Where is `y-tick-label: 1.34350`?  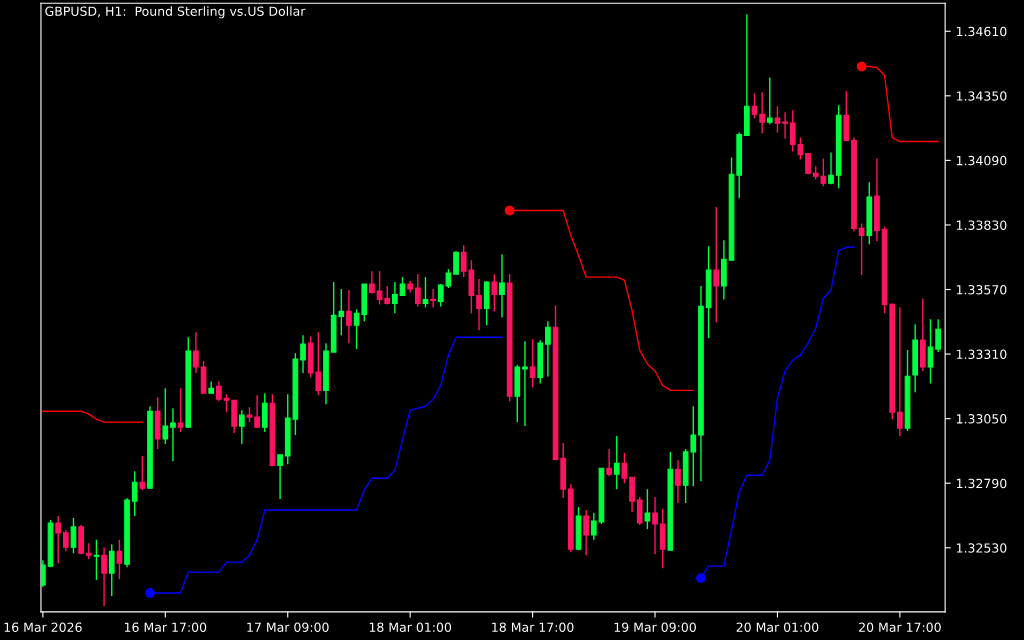 y-tick-label: 1.34350 is located at coordinates (981, 96).